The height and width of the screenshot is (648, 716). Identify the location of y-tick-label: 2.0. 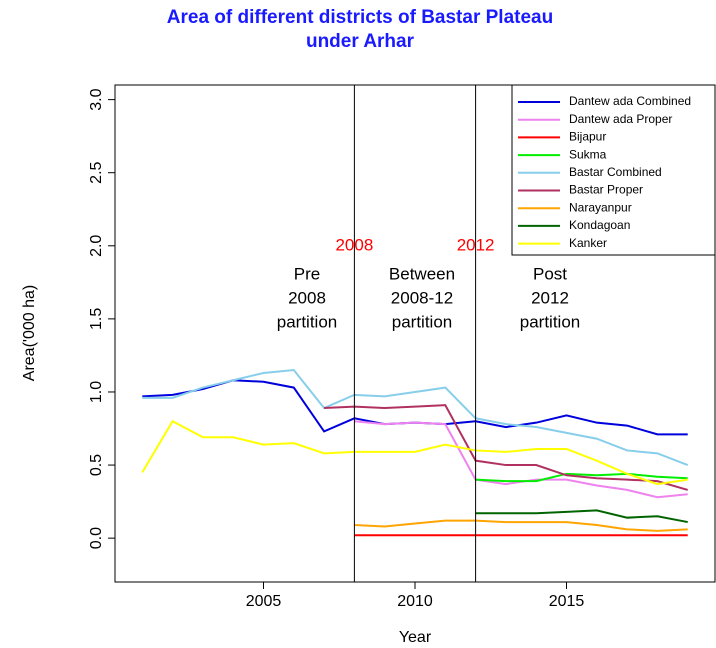
(96, 246).